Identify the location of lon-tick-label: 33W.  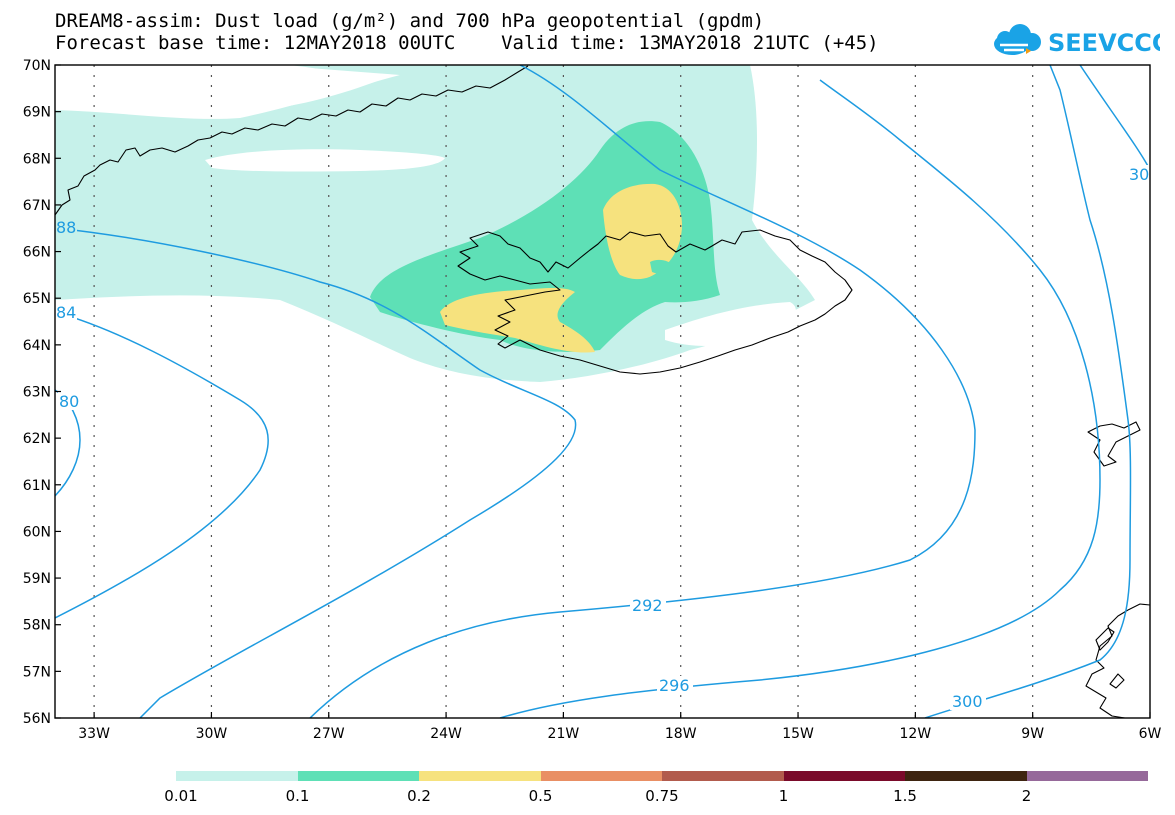
(94, 734).